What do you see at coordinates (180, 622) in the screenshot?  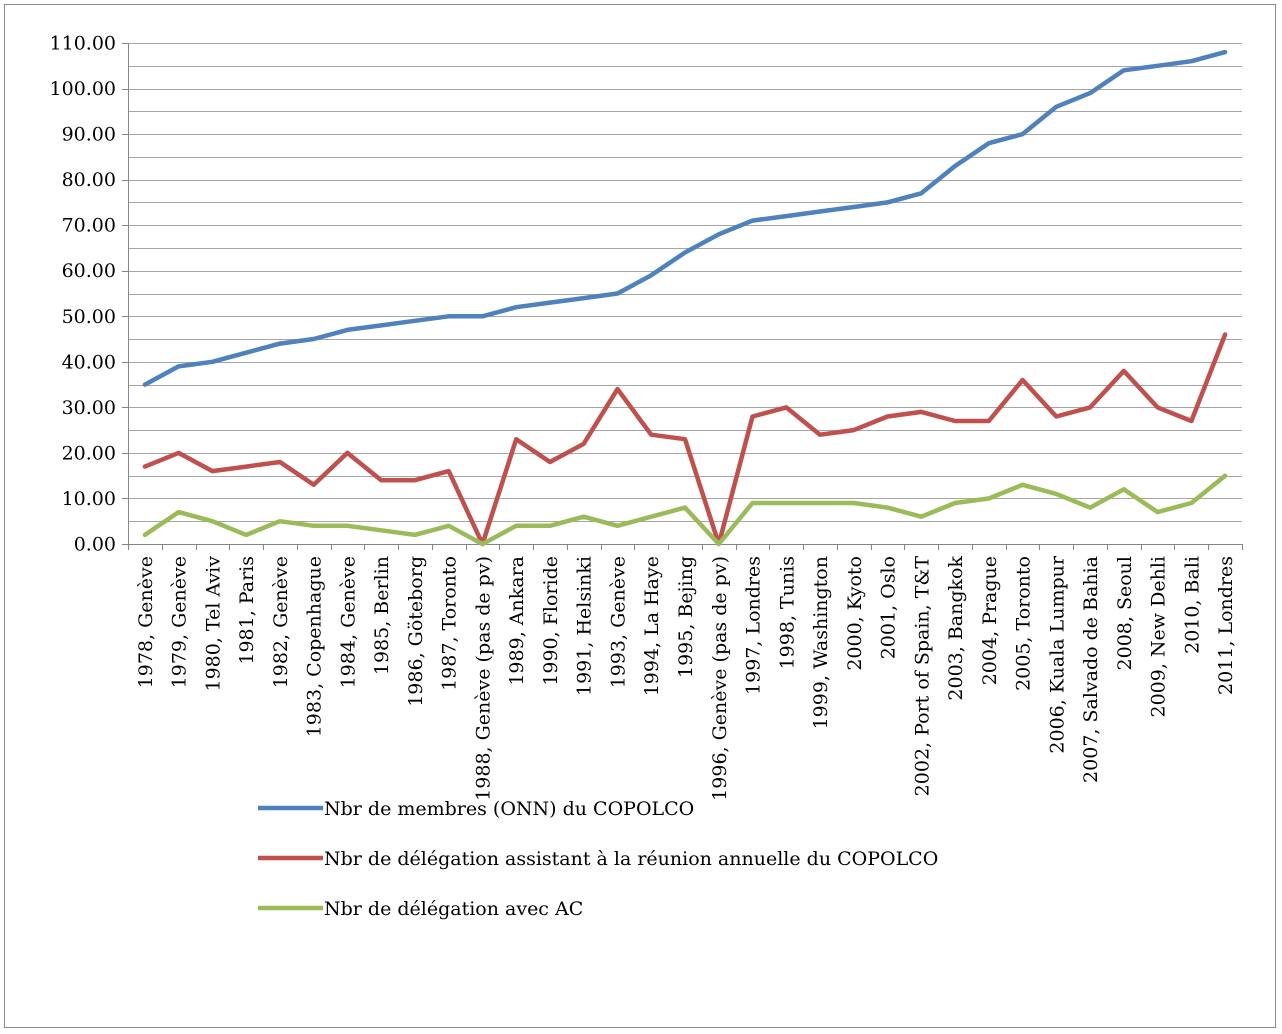 I see `x-tick-label: 1979, Genève` at bounding box center [180, 622].